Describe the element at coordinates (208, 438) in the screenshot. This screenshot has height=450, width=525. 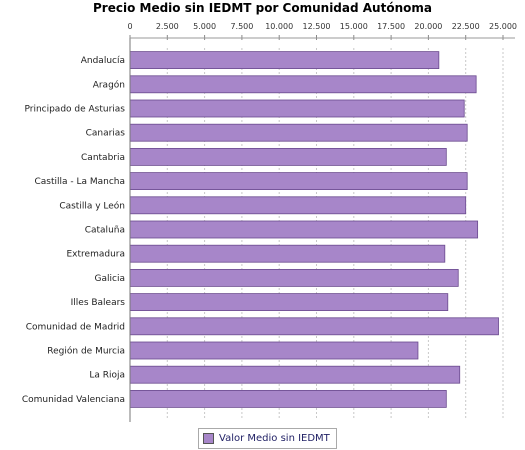
I see `legend-swatch` at that location.